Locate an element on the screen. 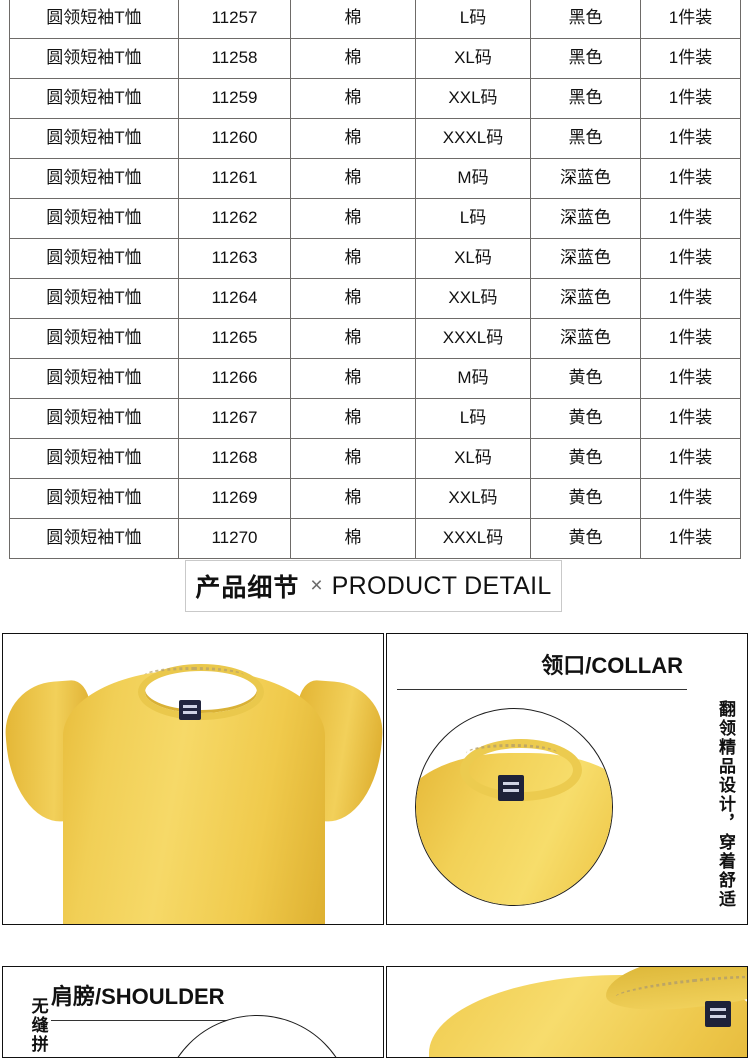 This screenshot has height=1058, width=750. cell-code: 11265 is located at coordinates (234, 338).